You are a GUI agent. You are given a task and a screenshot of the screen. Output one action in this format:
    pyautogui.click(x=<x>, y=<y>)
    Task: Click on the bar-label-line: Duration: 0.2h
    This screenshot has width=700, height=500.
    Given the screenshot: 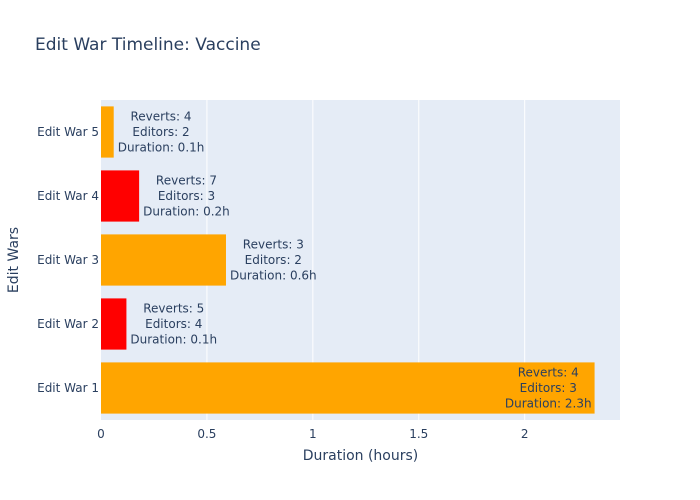 What is the action you would take?
    pyautogui.click(x=186, y=212)
    